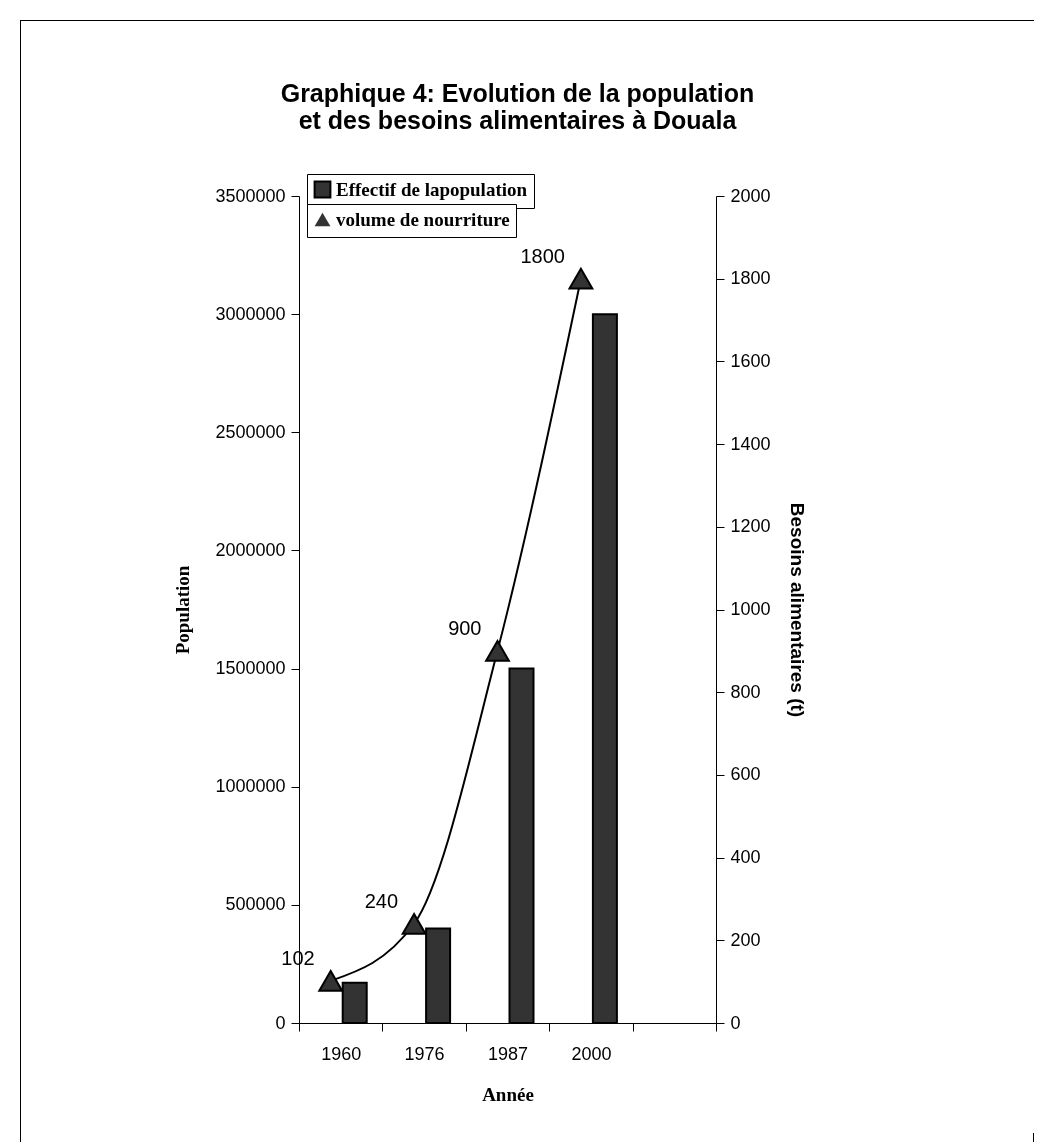 The height and width of the screenshot is (1142, 1053). I want to click on y2-tick-label: 1400, so click(750, 443).